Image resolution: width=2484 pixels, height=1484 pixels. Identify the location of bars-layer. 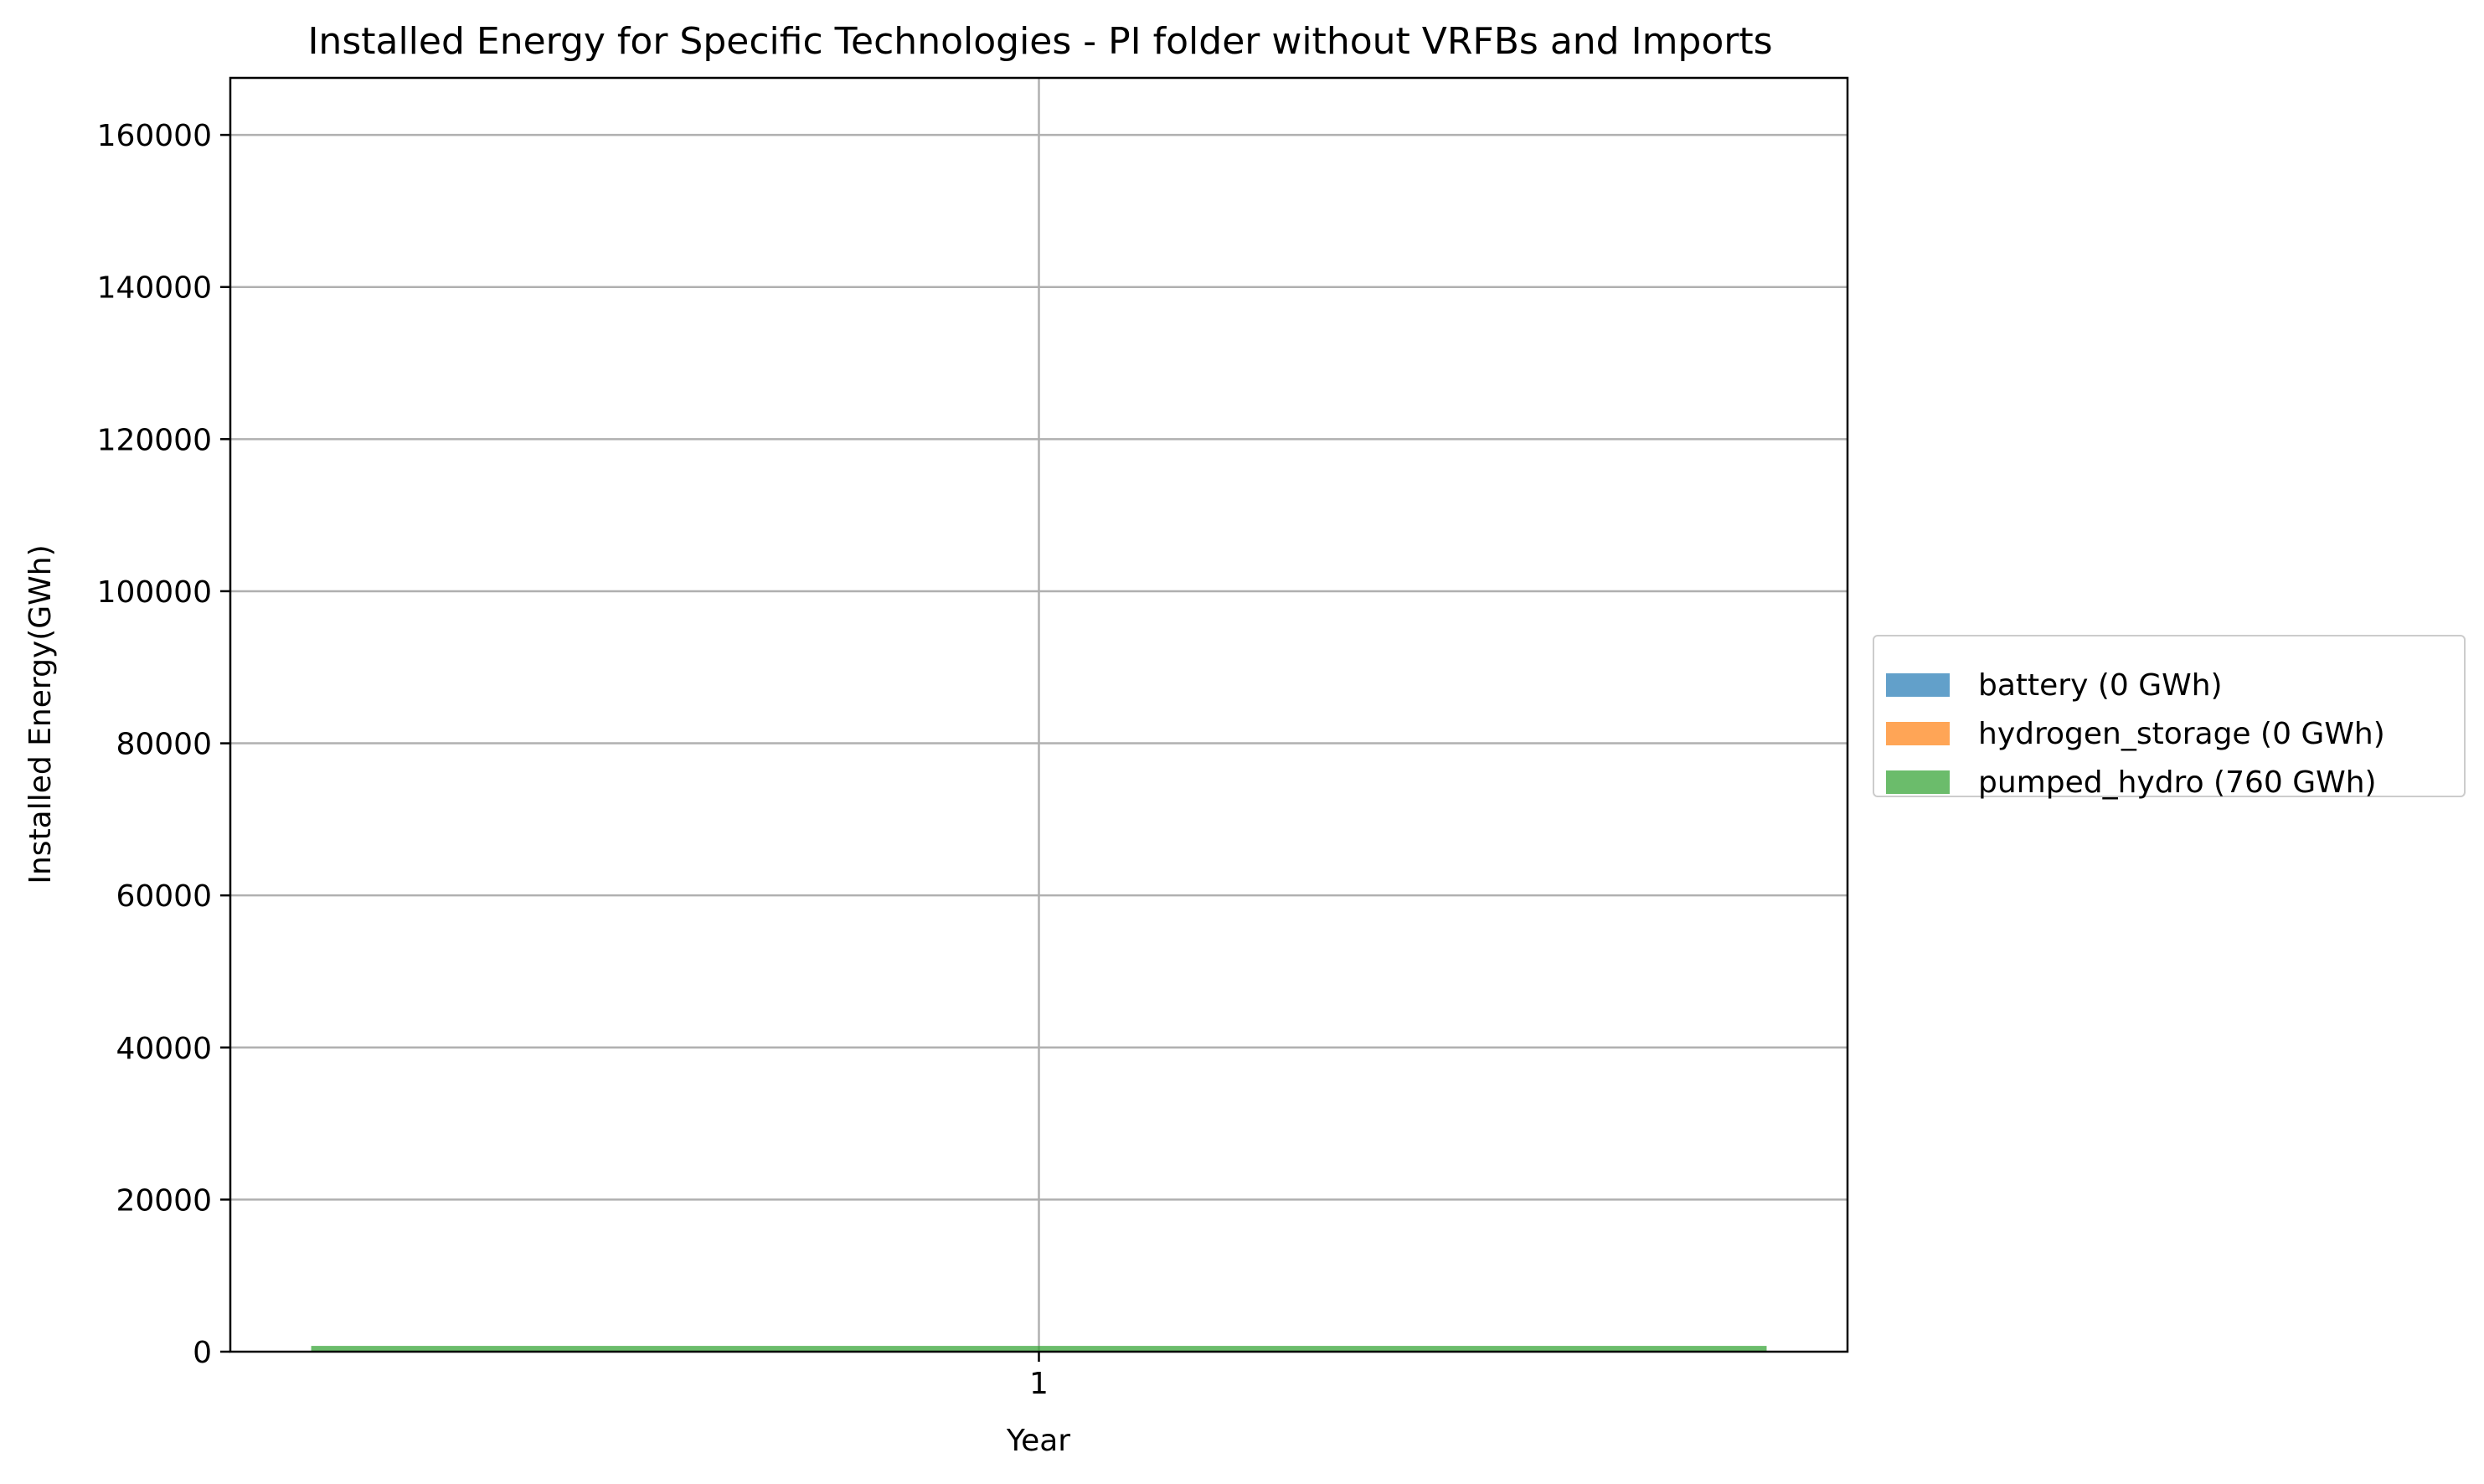
(1039, 1349).